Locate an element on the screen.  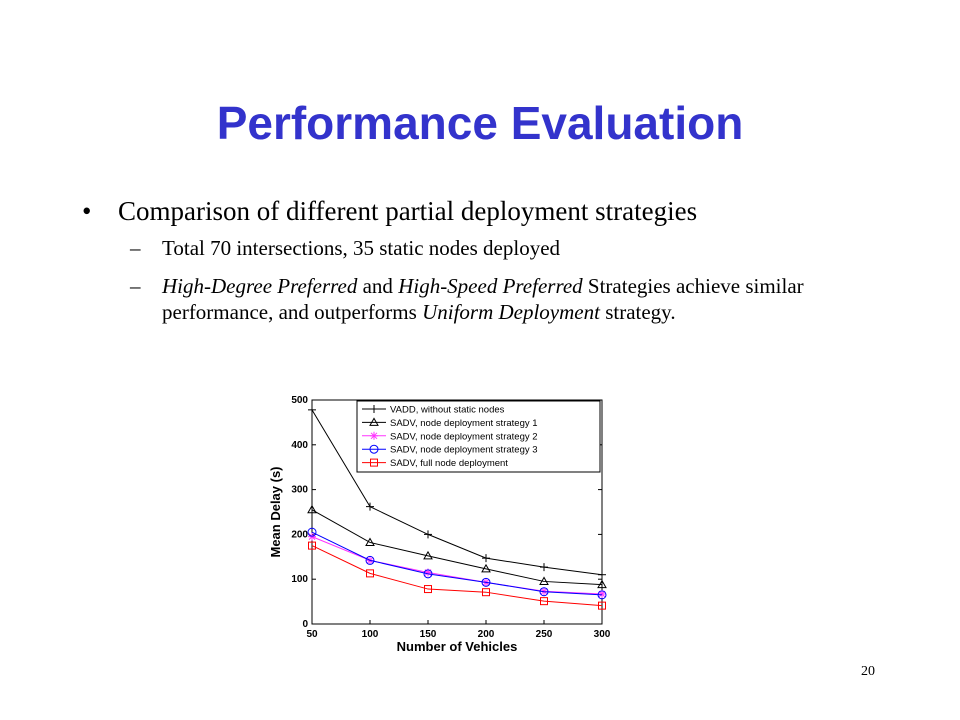
sub-bullet-2-part: High-Degree Preferred is located at coordinates (260, 286).